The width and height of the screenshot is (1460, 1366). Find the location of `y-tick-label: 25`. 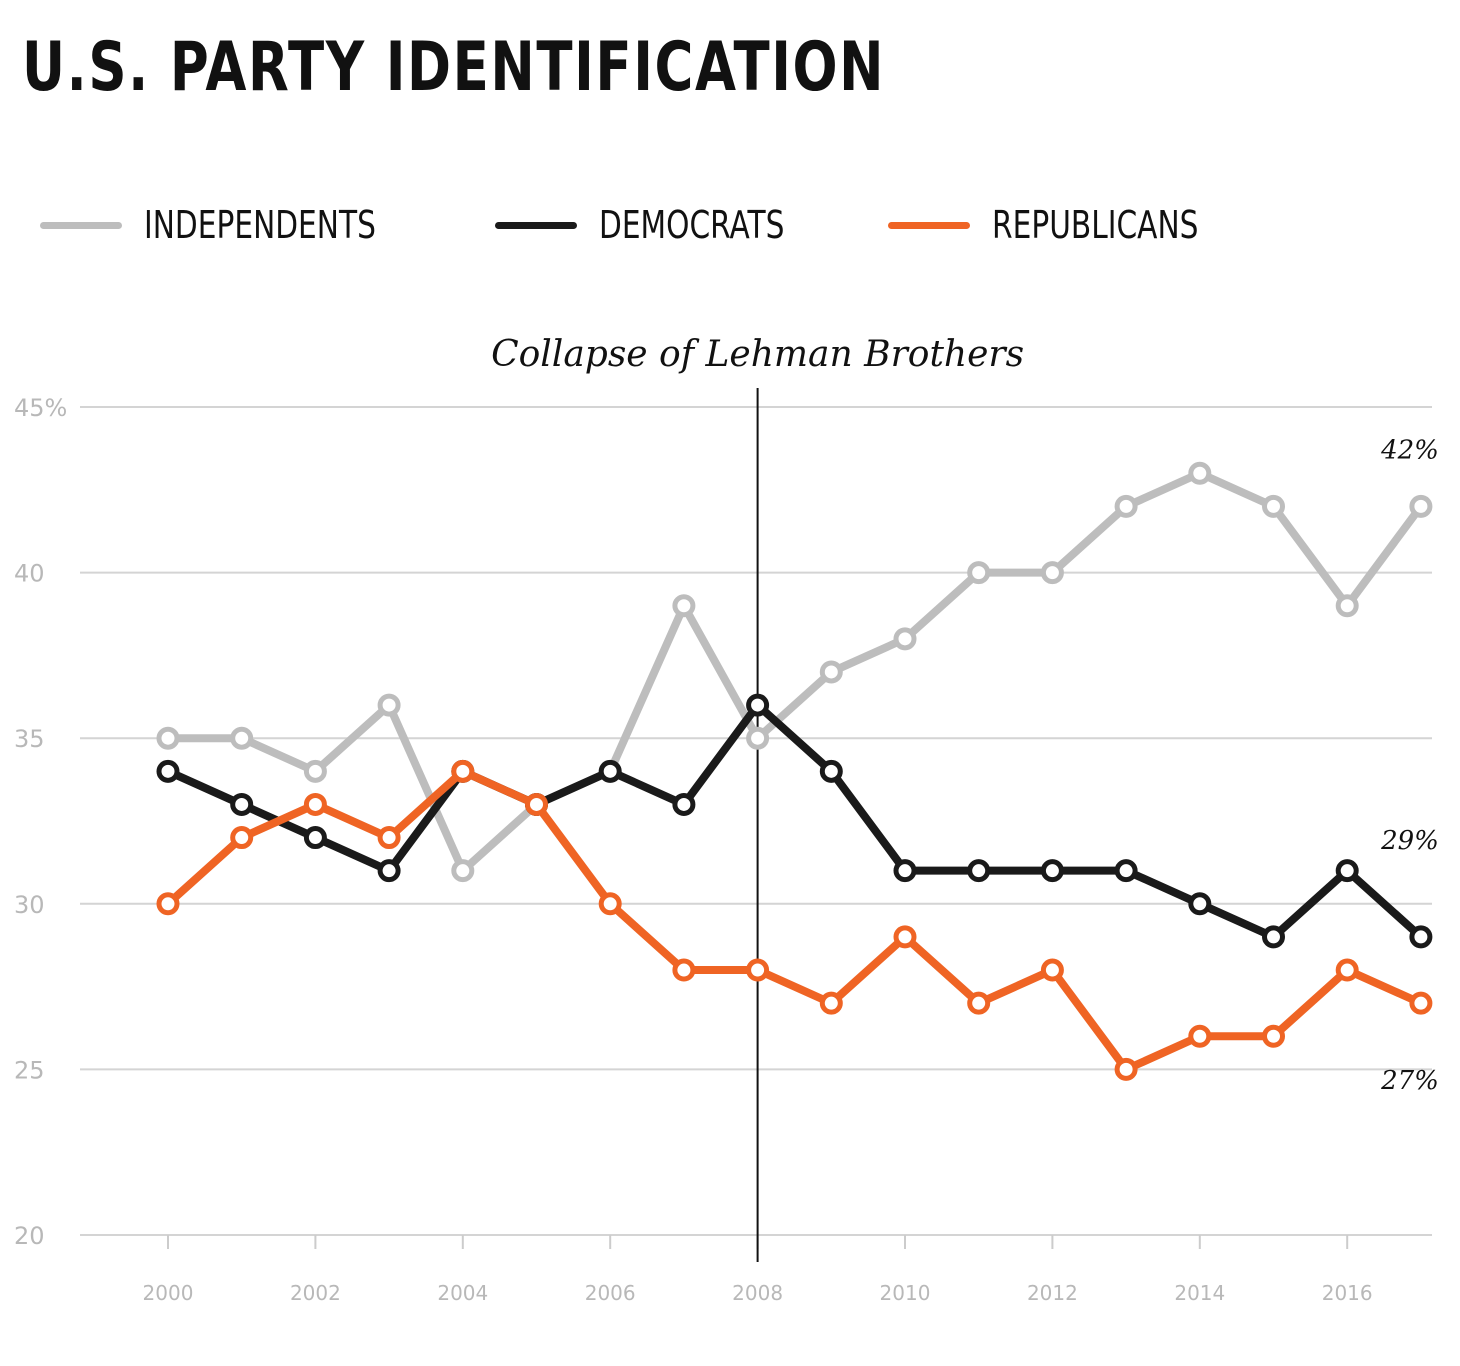

y-tick-label: 25 is located at coordinates (29, 1070).